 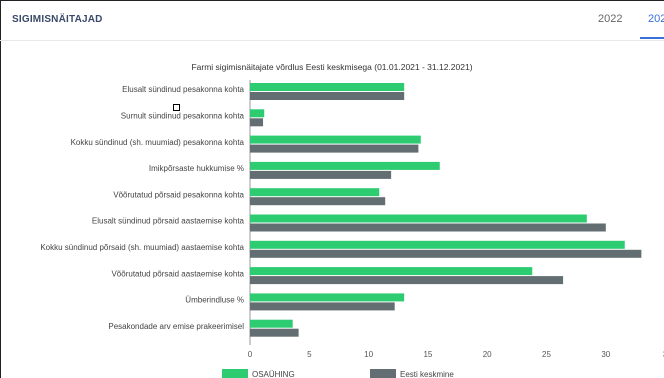 What do you see at coordinates (605, 354) in the screenshot?
I see `x-tick-label: 30` at bounding box center [605, 354].